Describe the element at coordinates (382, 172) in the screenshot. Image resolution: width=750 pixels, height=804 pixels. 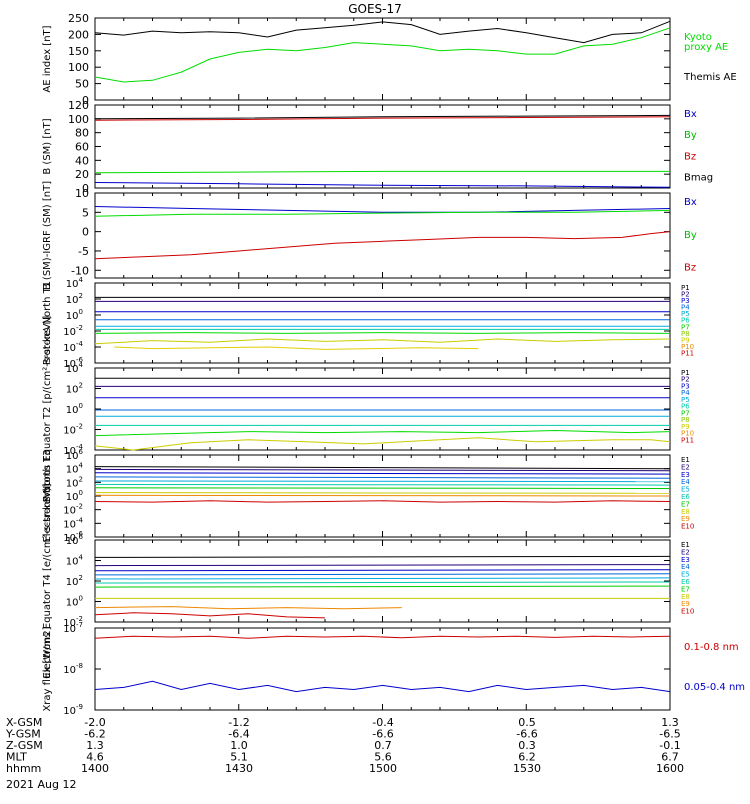
I see `series-line-by` at that location.